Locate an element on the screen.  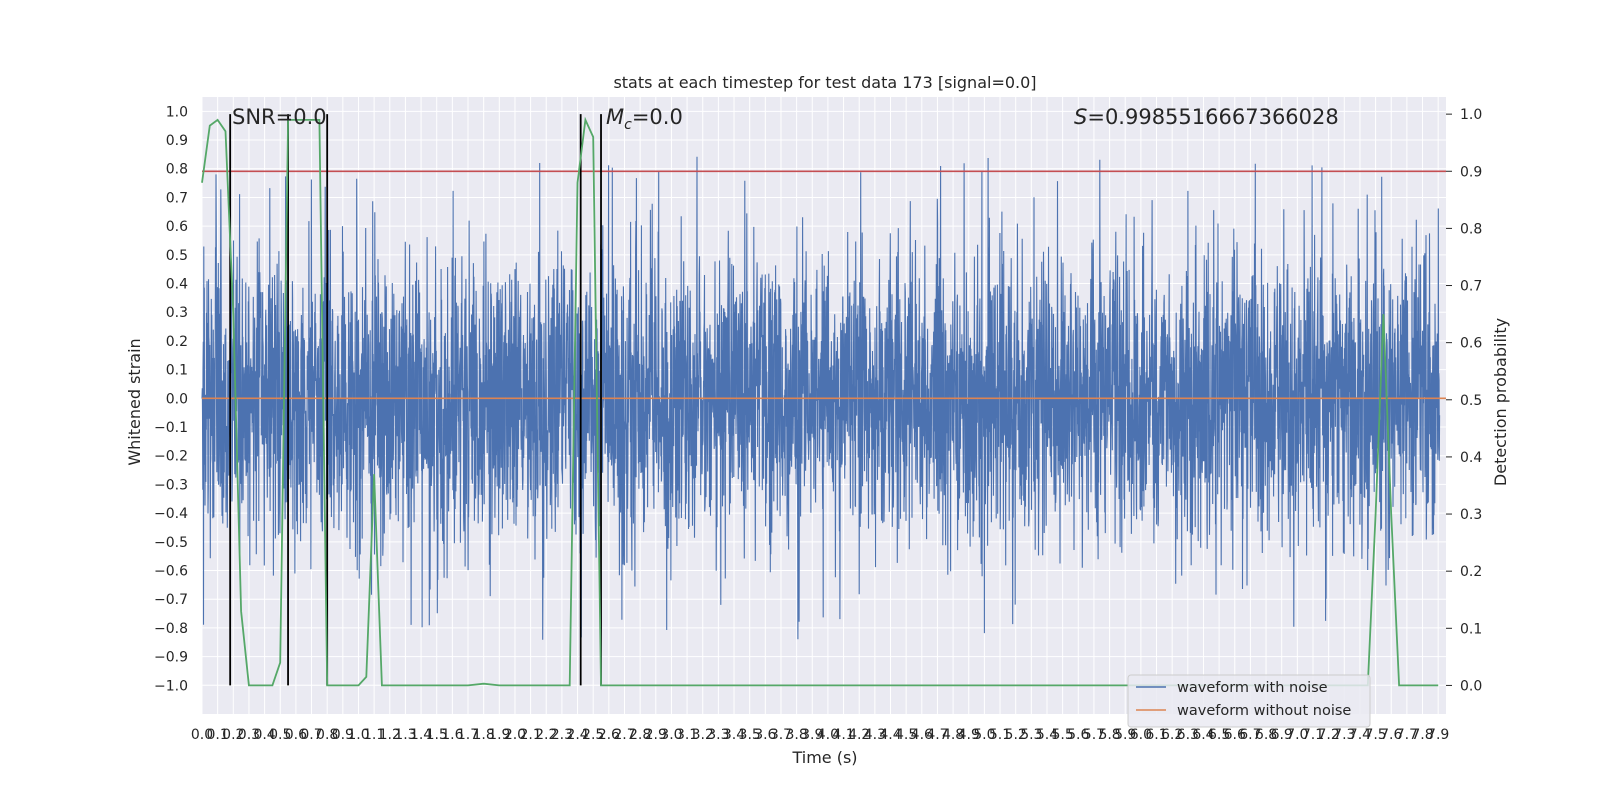
y-tick-label: 0.6 is located at coordinates (177, 227).